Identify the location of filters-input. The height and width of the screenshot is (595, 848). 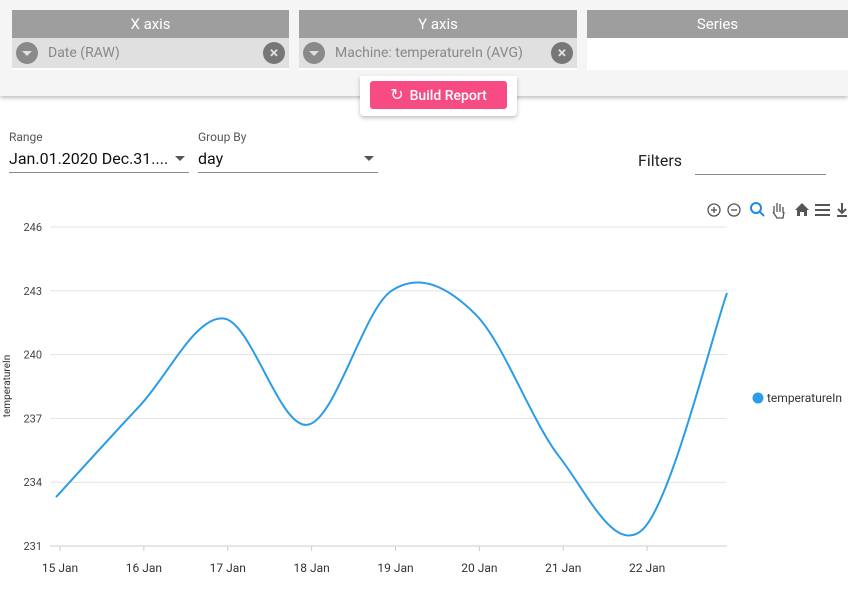
(760, 163).